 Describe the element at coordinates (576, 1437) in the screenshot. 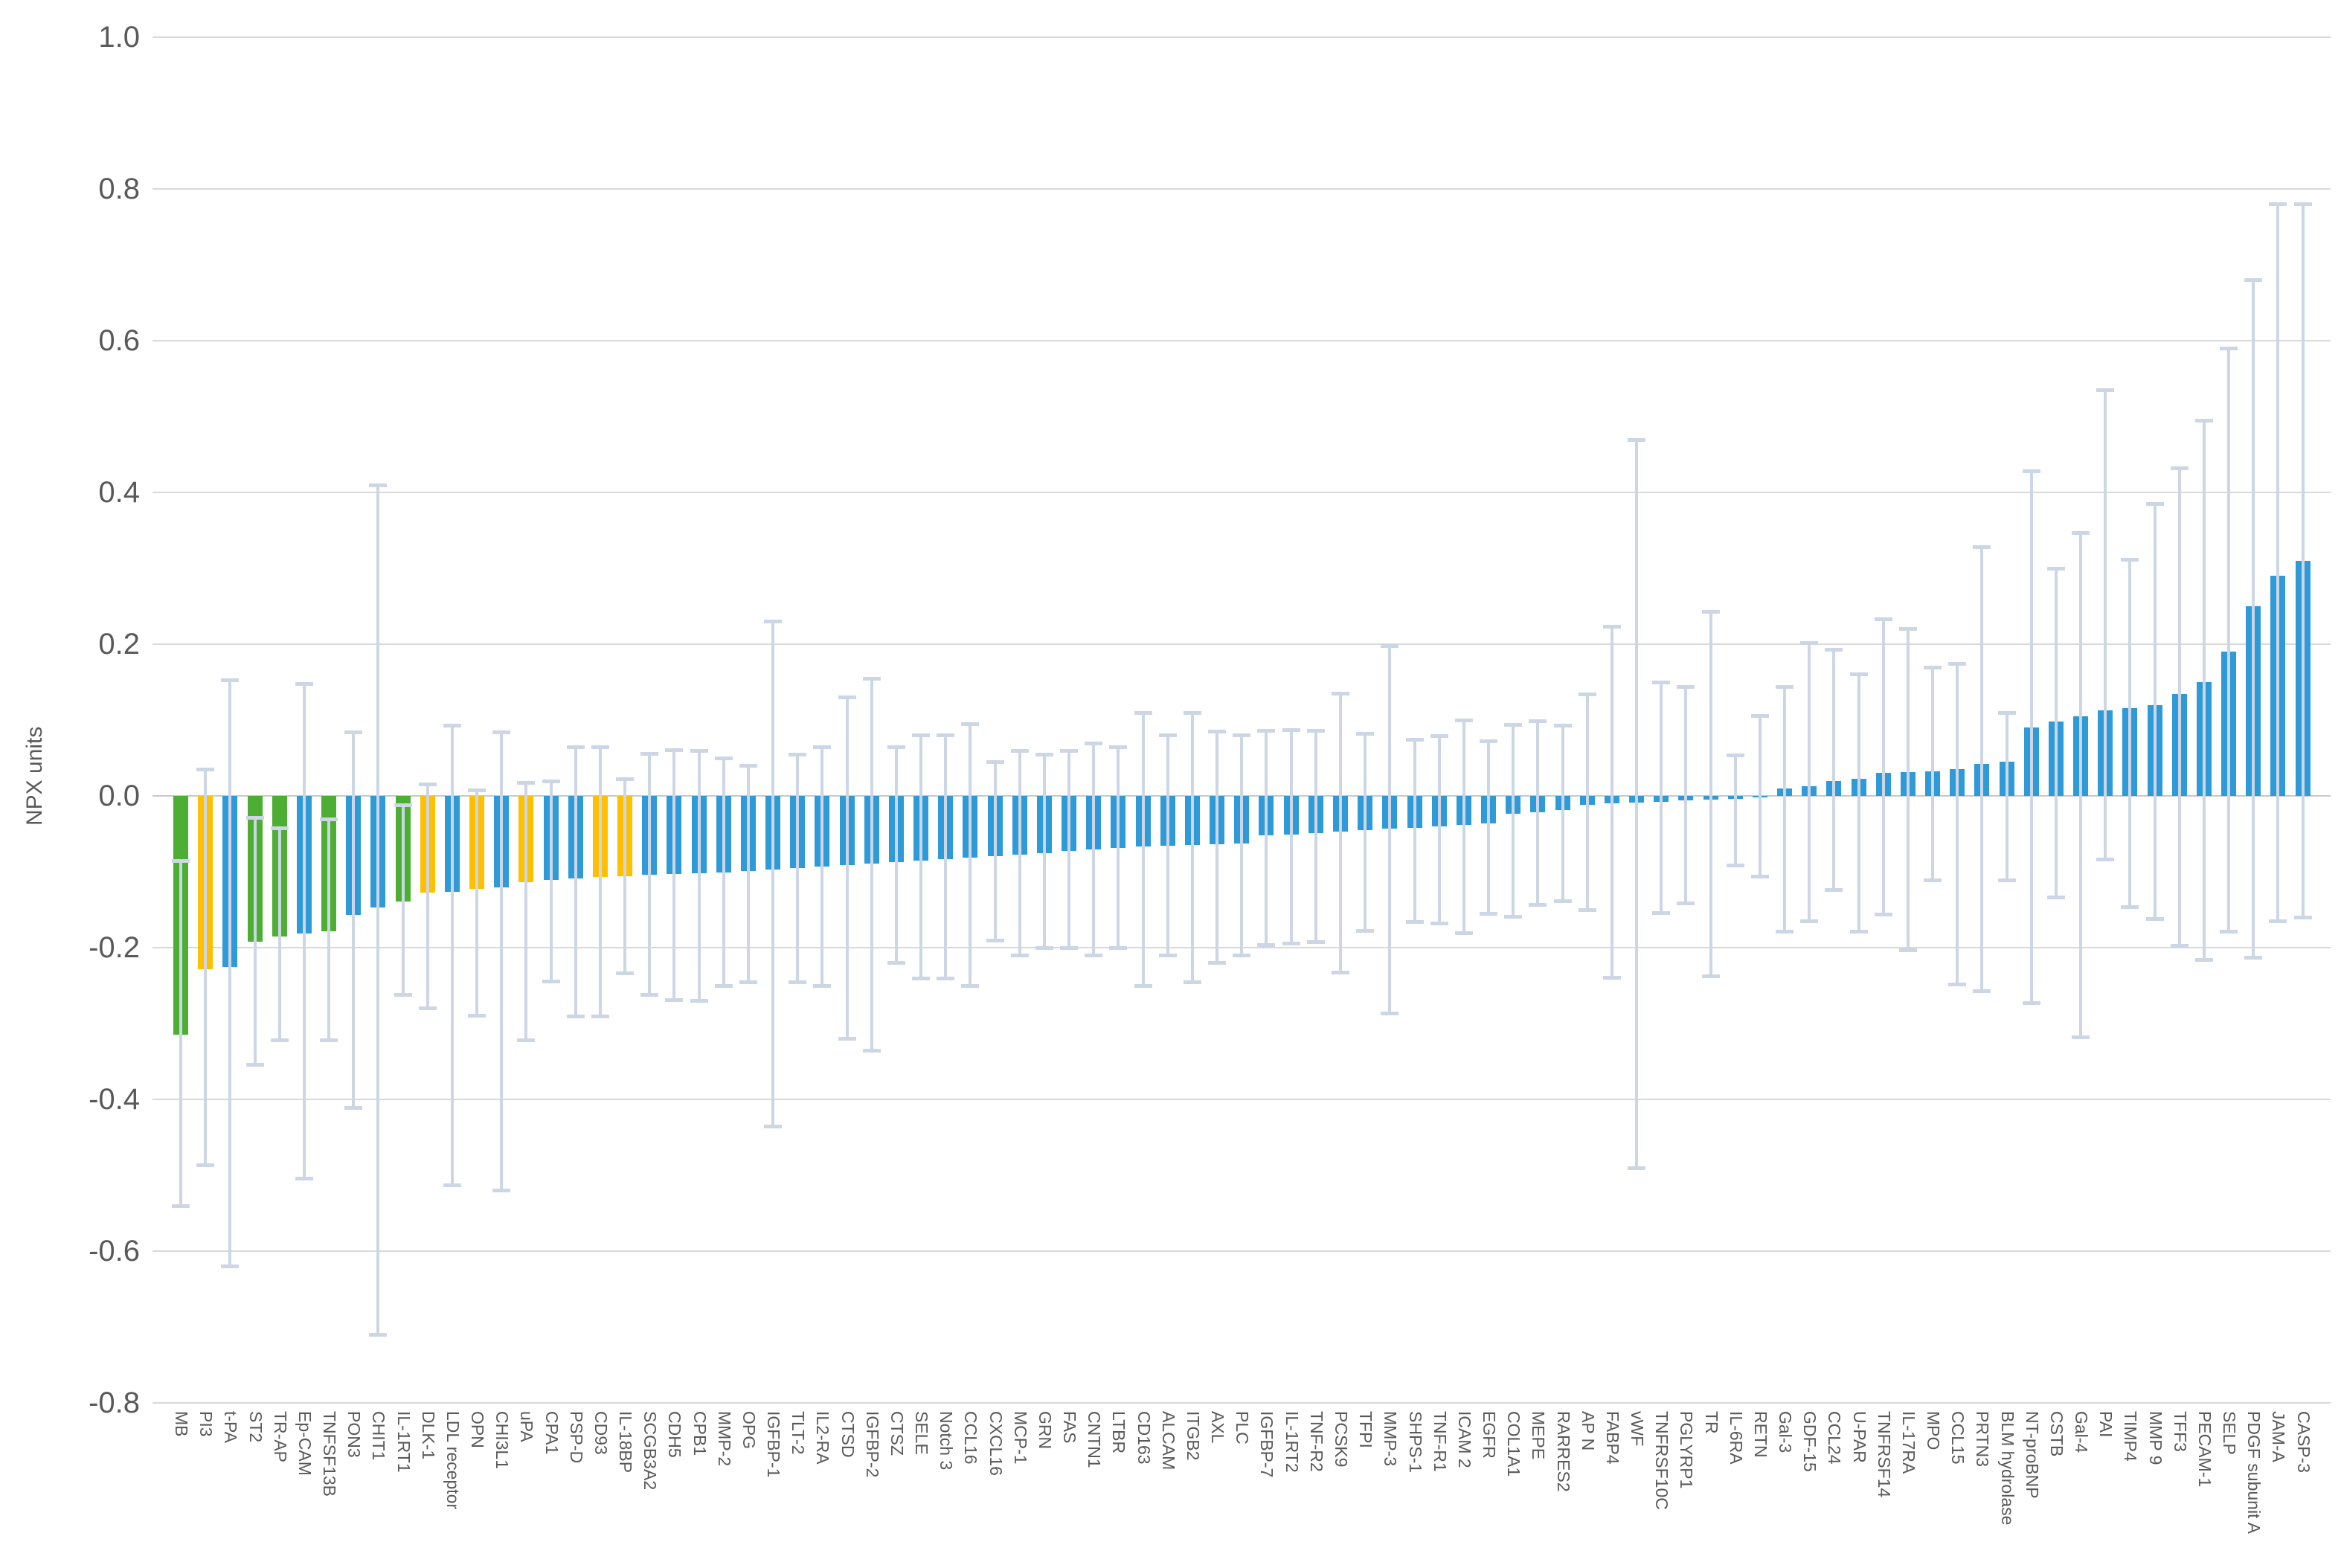

I see `x-category-label: PSP-D` at that location.